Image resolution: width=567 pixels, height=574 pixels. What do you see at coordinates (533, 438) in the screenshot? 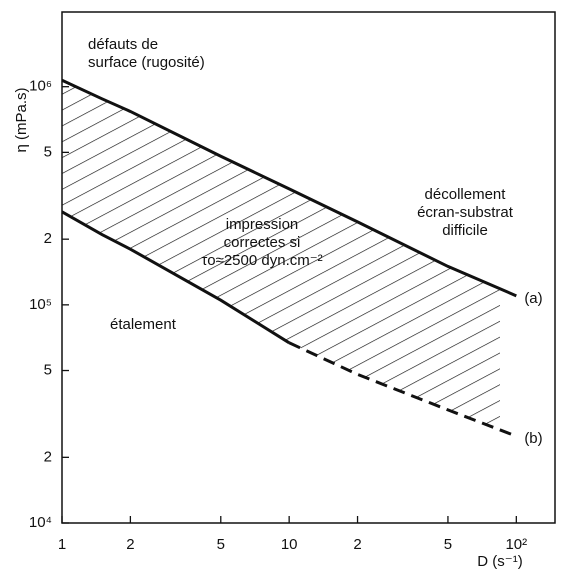
I see `series-label: (b)` at bounding box center [533, 438].